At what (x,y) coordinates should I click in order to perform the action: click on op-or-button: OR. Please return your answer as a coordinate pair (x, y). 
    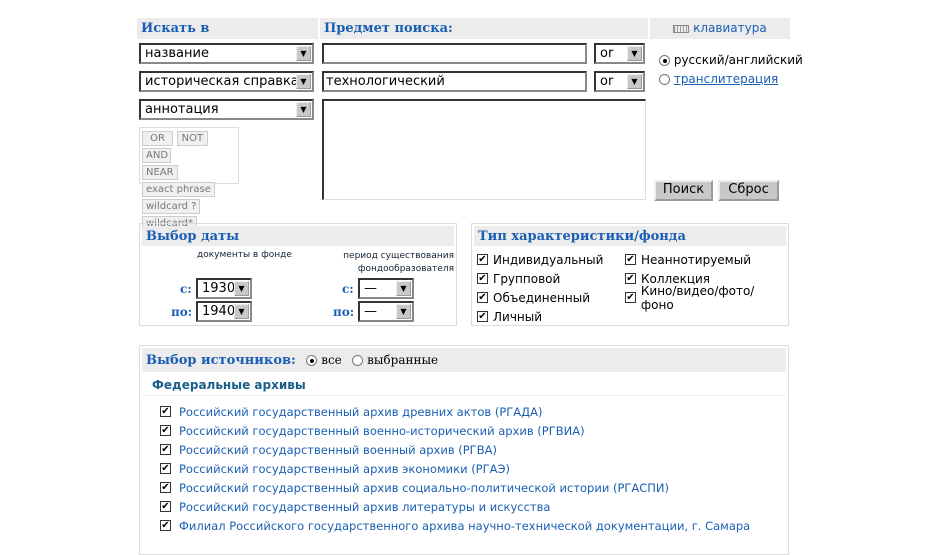
    Looking at the image, I should click on (157, 138).